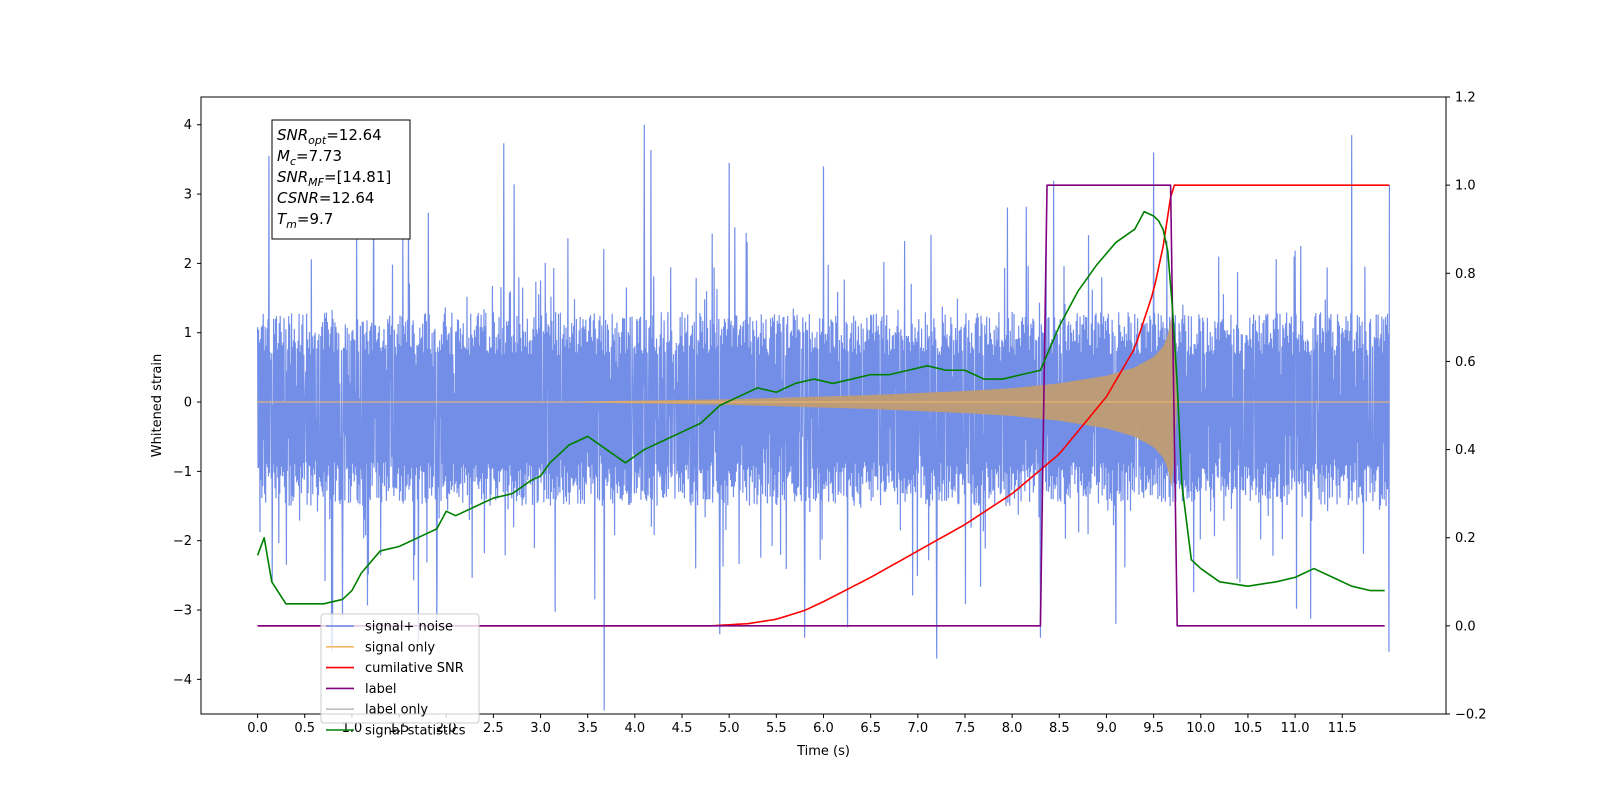 This screenshot has height=800, width=1600. Describe the element at coordinates (399, 728) in the screenshot. I see `x-tick-label: 1.5` at that location.